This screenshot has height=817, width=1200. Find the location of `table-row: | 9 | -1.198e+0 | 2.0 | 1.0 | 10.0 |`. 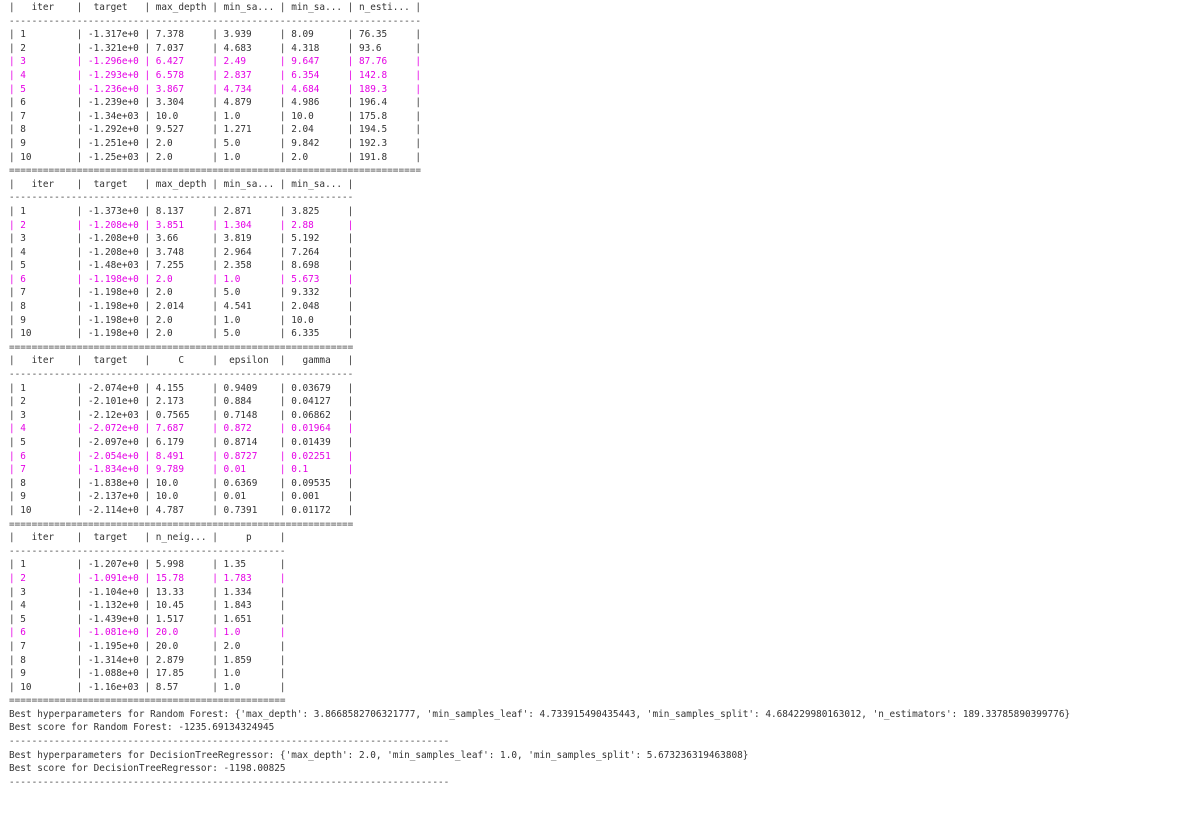

table-row: | 9 | -1.198e+0 | 2.0 | 1.0 | 10.0 | is located at coordinates (181, 320).